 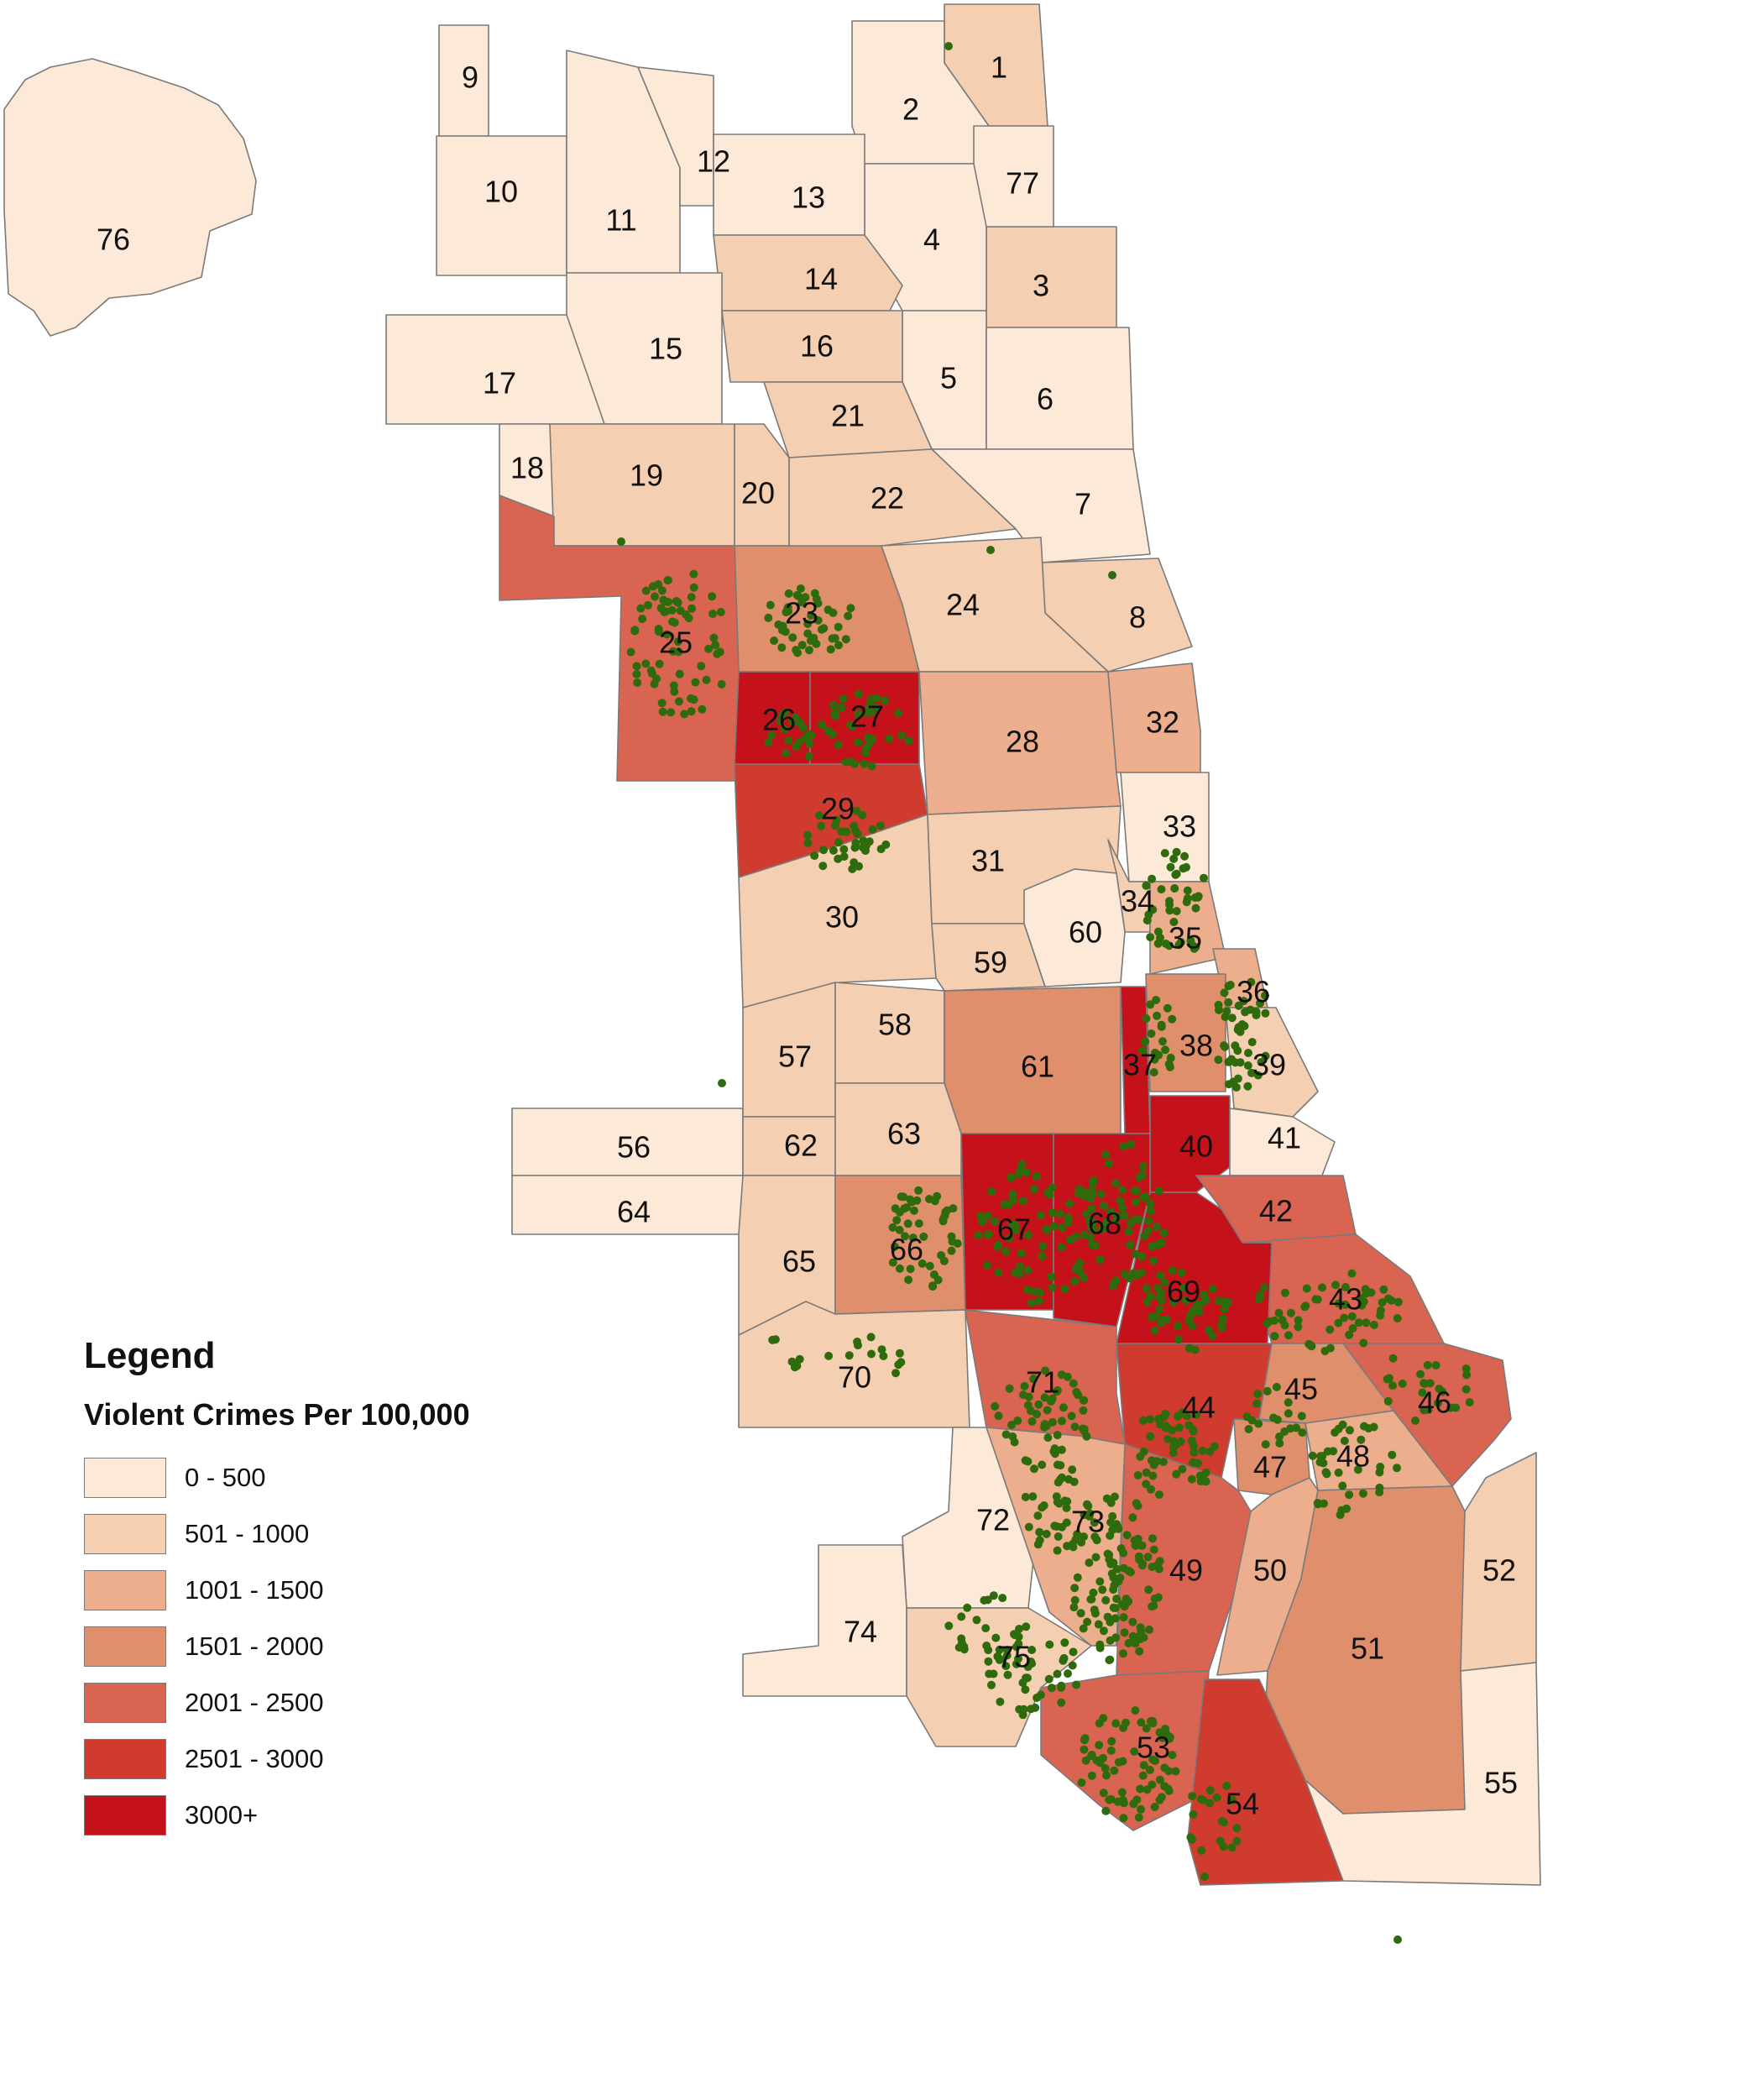 What do you see at coordinates (993, 1520) in the screenshot?
I see `community-area-label: 72` at bounding box center [993, 1520].